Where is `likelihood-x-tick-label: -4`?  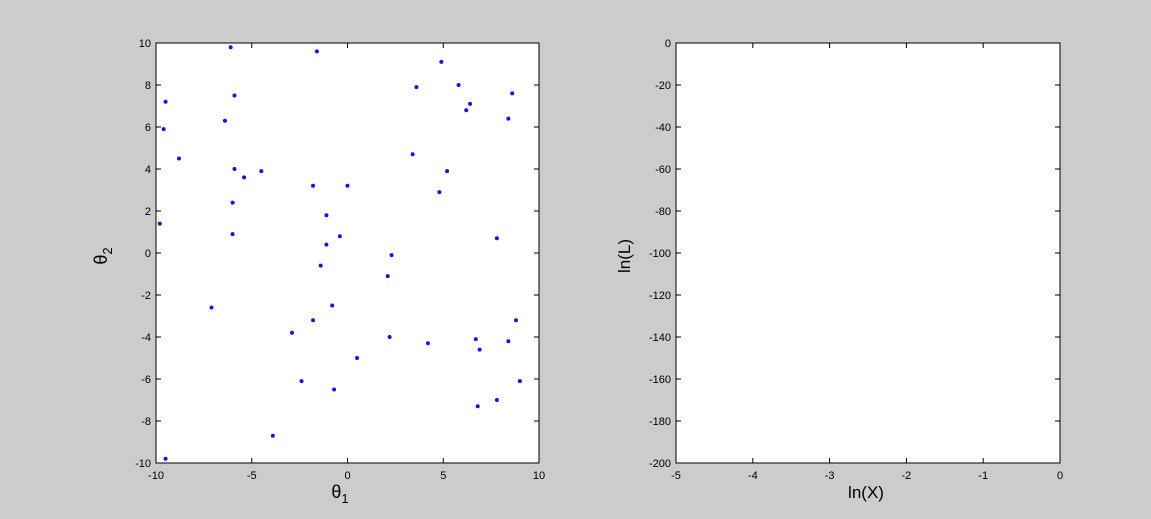
likelihood-x-tick-label: -4 is located at coordinates (753, 476).